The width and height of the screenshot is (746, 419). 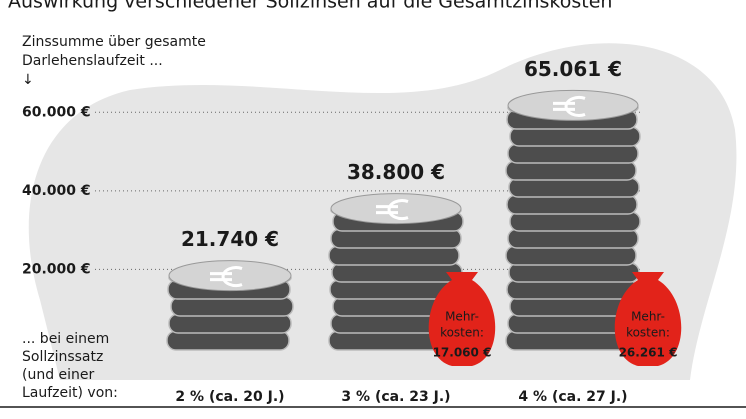 I want to click on value-label: 38.800 €, so click(x=396, y=172).